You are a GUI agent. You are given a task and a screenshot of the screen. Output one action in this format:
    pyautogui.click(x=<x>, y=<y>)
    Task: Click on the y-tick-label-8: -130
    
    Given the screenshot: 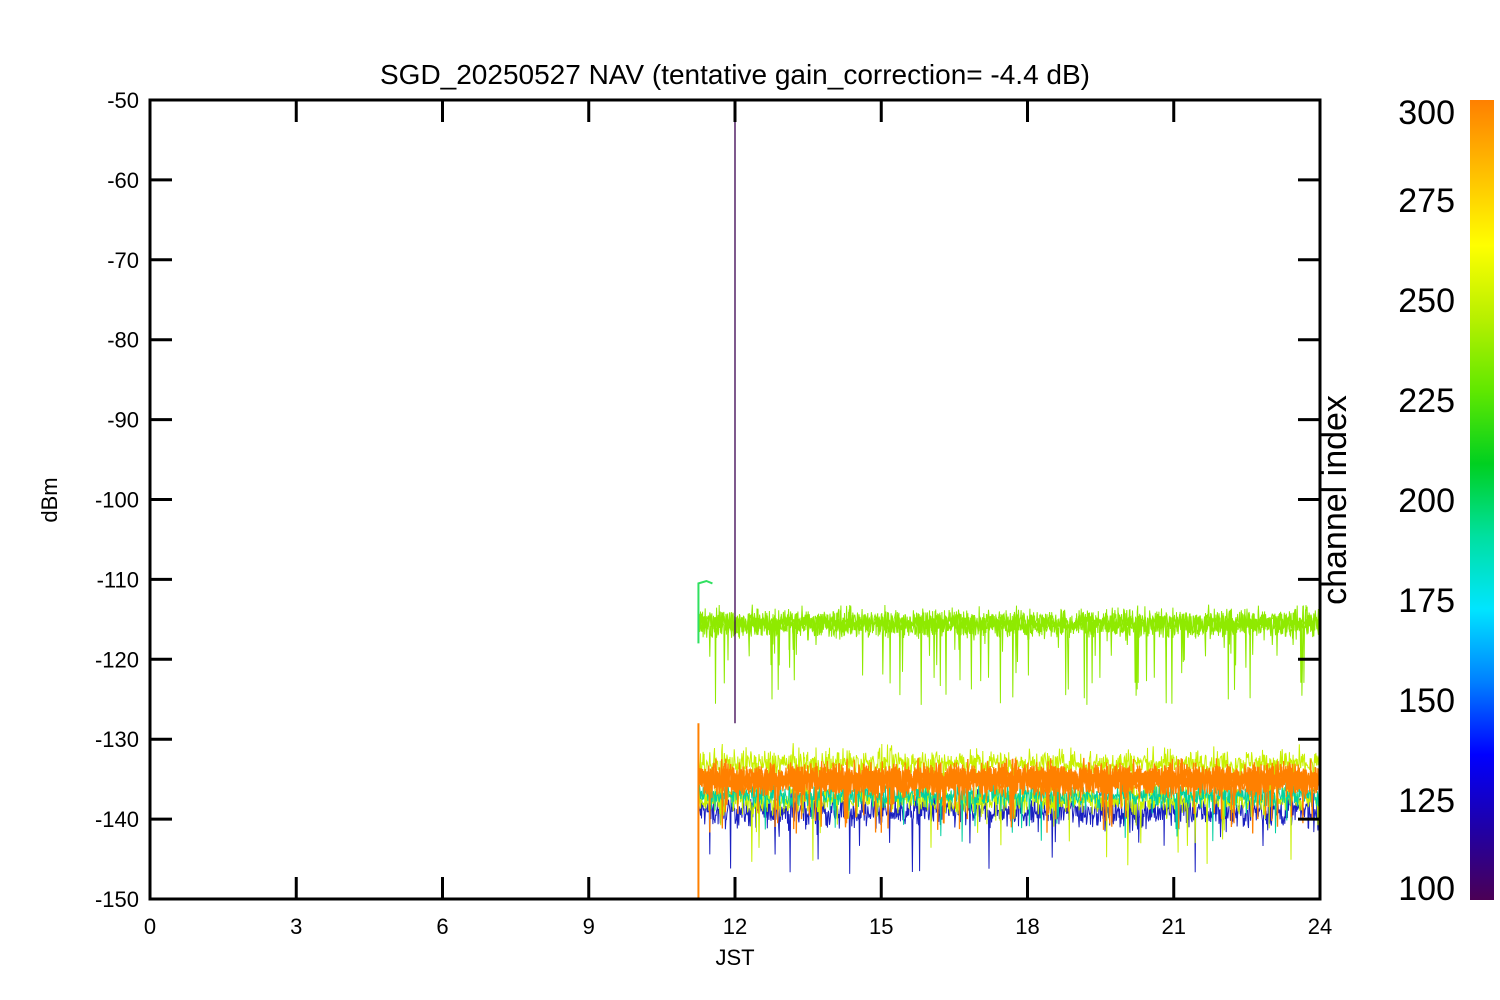 What is the action you would take?
    pyautogui.click(x=117, y=739)
    